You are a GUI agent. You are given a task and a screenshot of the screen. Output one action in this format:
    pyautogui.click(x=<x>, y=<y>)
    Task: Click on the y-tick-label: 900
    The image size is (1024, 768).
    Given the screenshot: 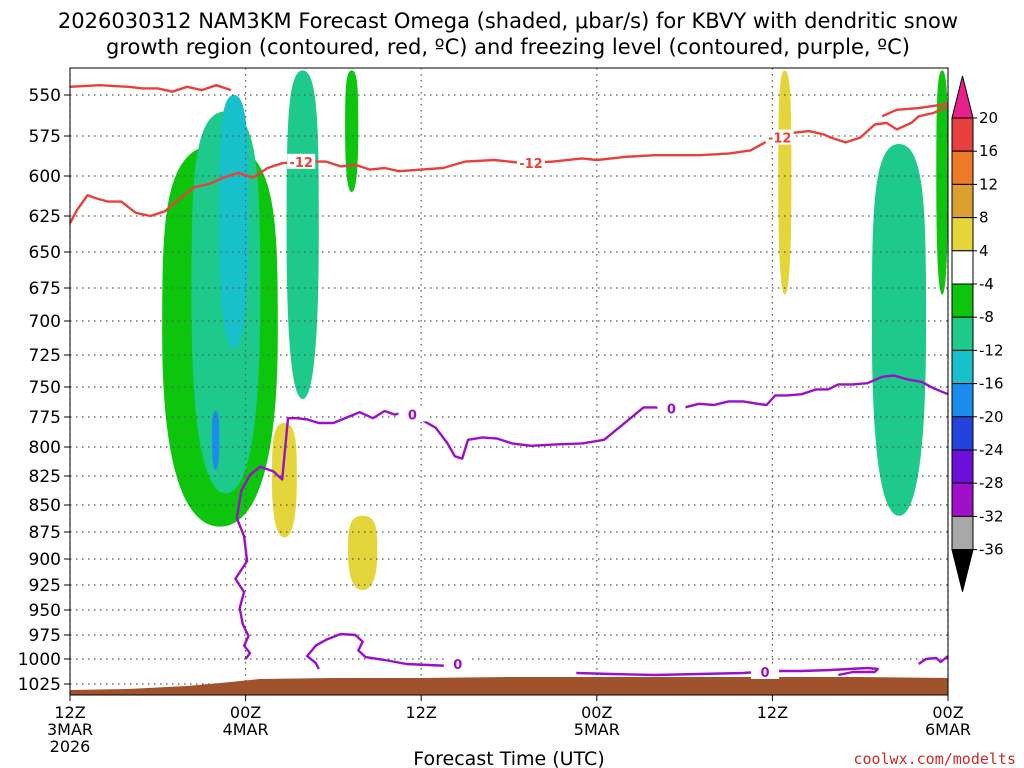 What is the action you would take?
    pyautogui.click(x=45, y=560)
    